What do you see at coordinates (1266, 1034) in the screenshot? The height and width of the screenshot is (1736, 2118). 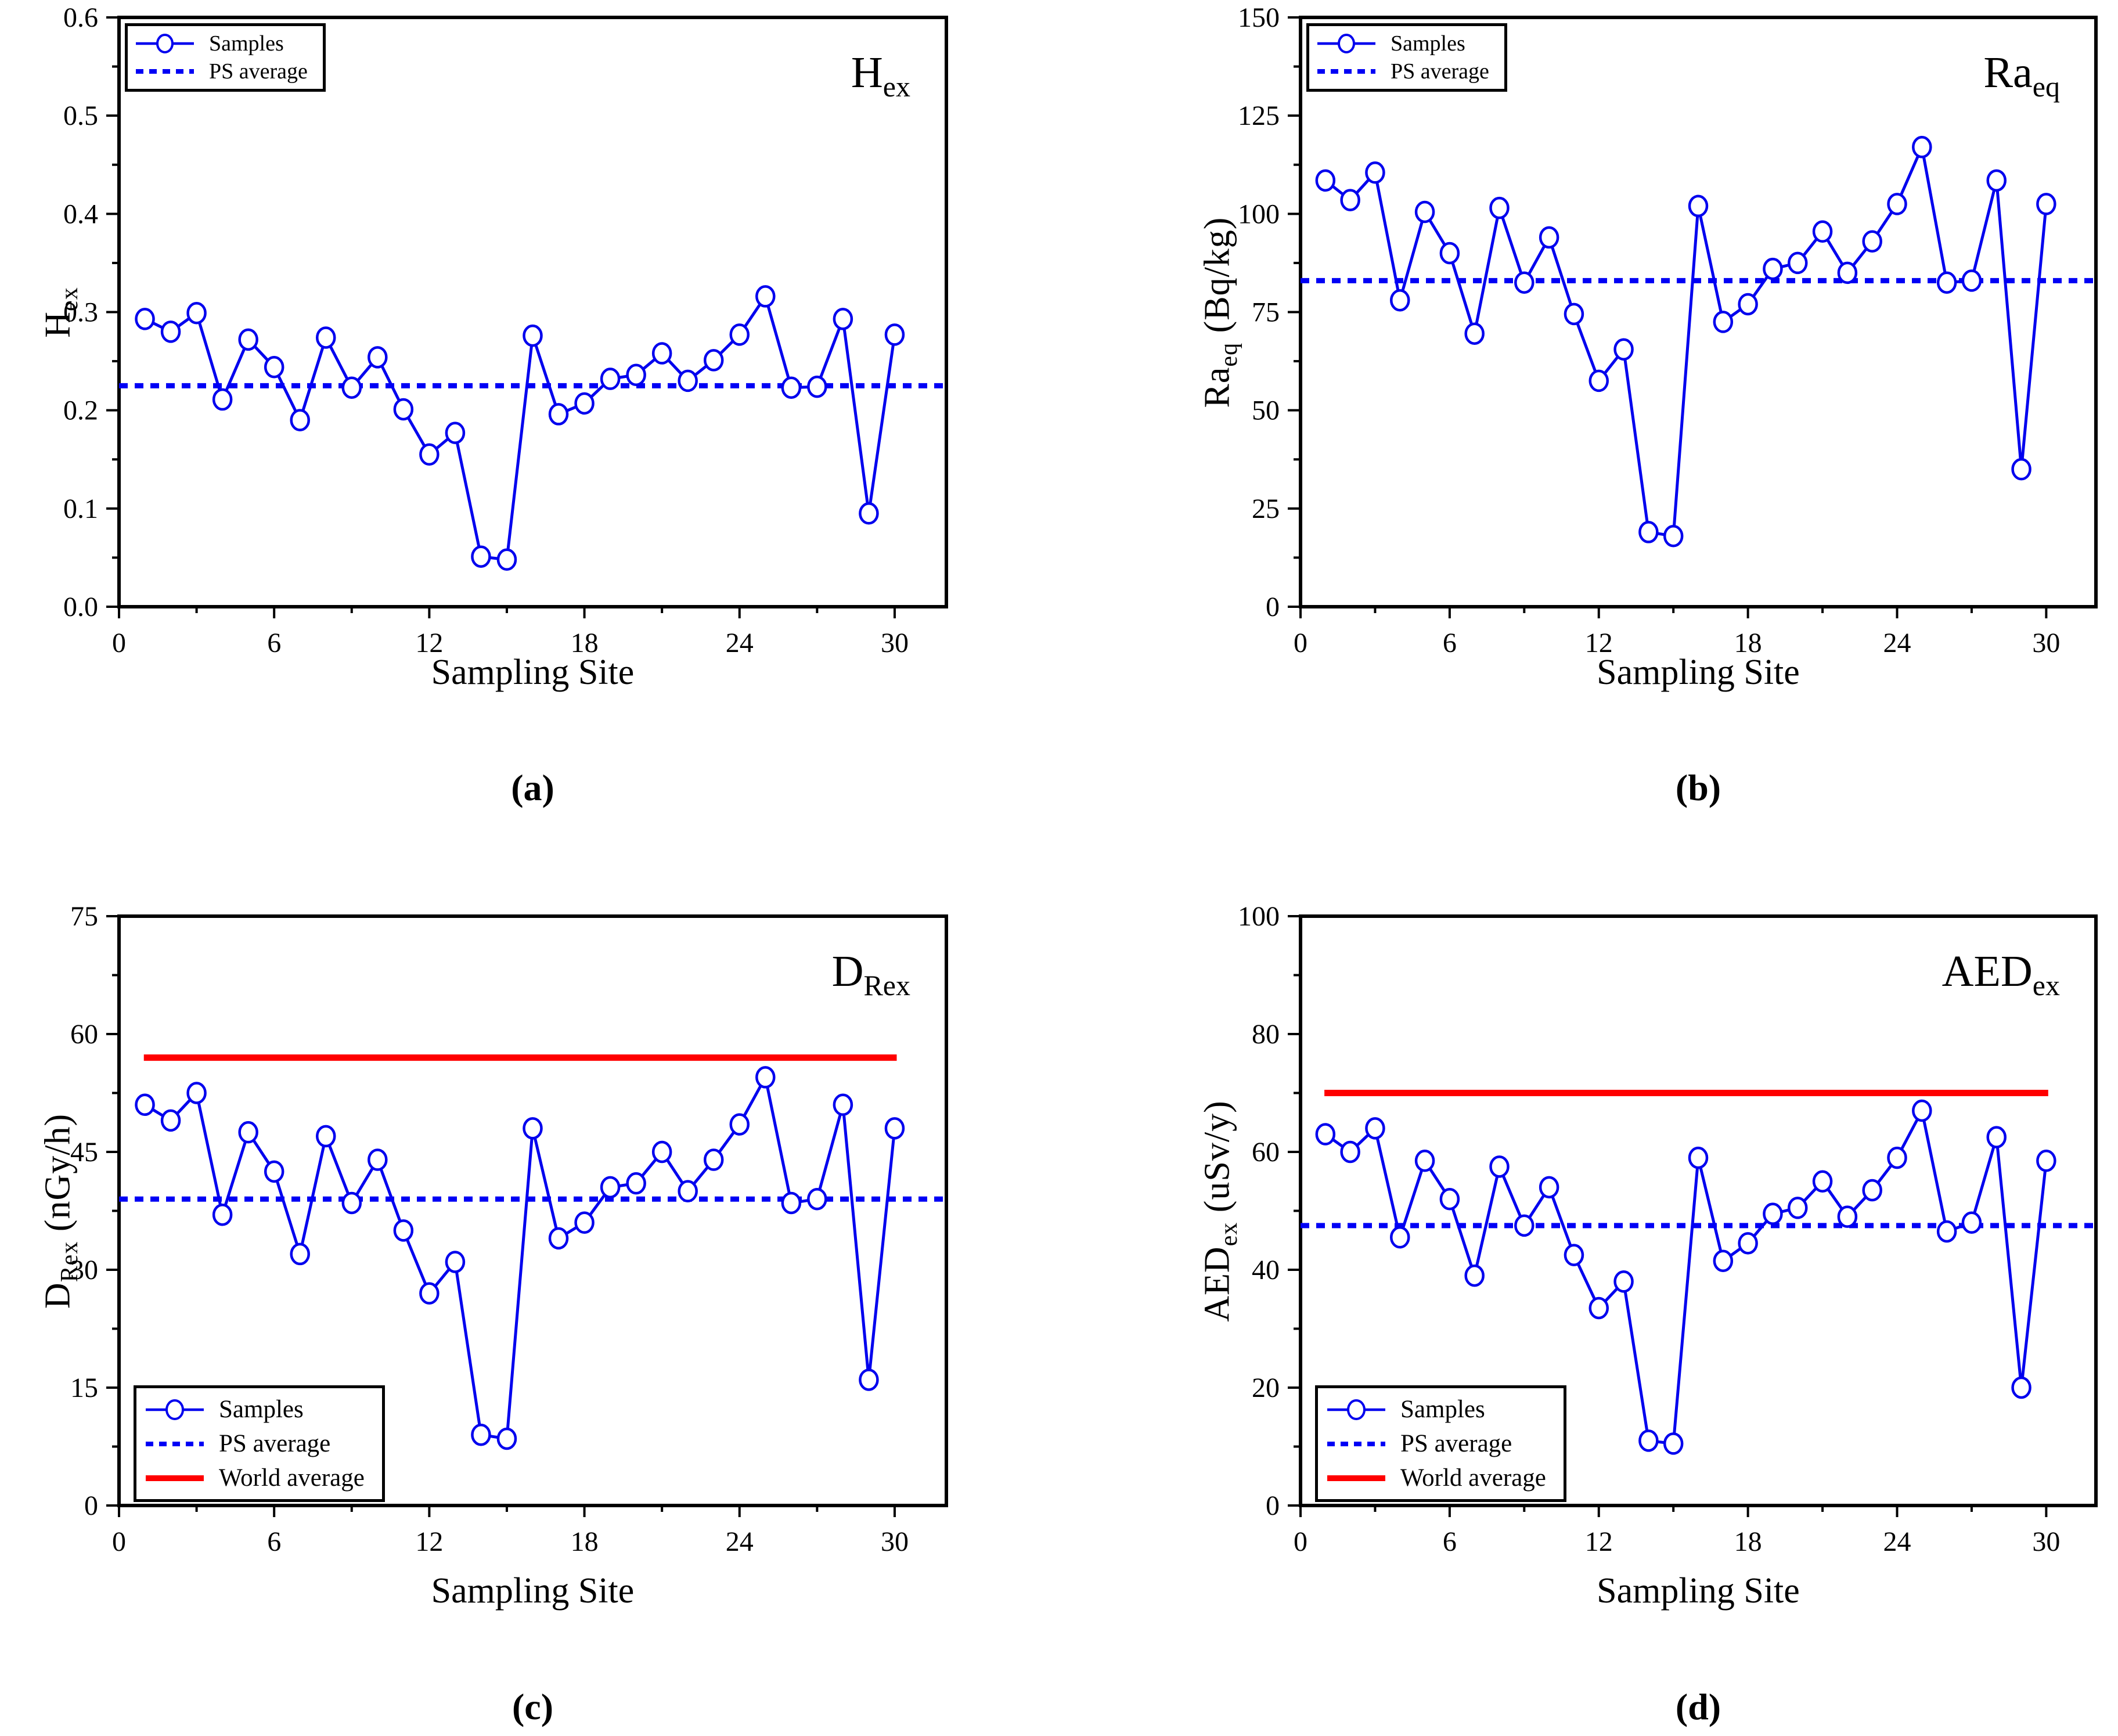 I see `y-tick-label: 80` at bounding box center [1266, 1034].